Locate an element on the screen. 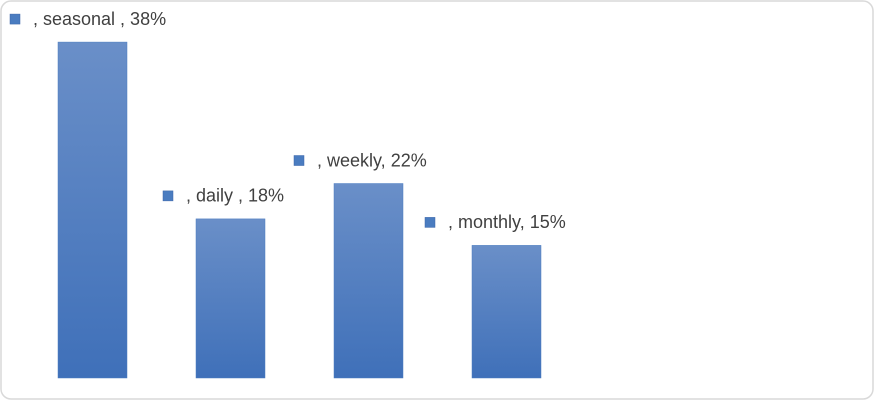 The width and height of the screenshot is (875, 401). data-label: , daily , 18% is located at coordinates (235, 196).